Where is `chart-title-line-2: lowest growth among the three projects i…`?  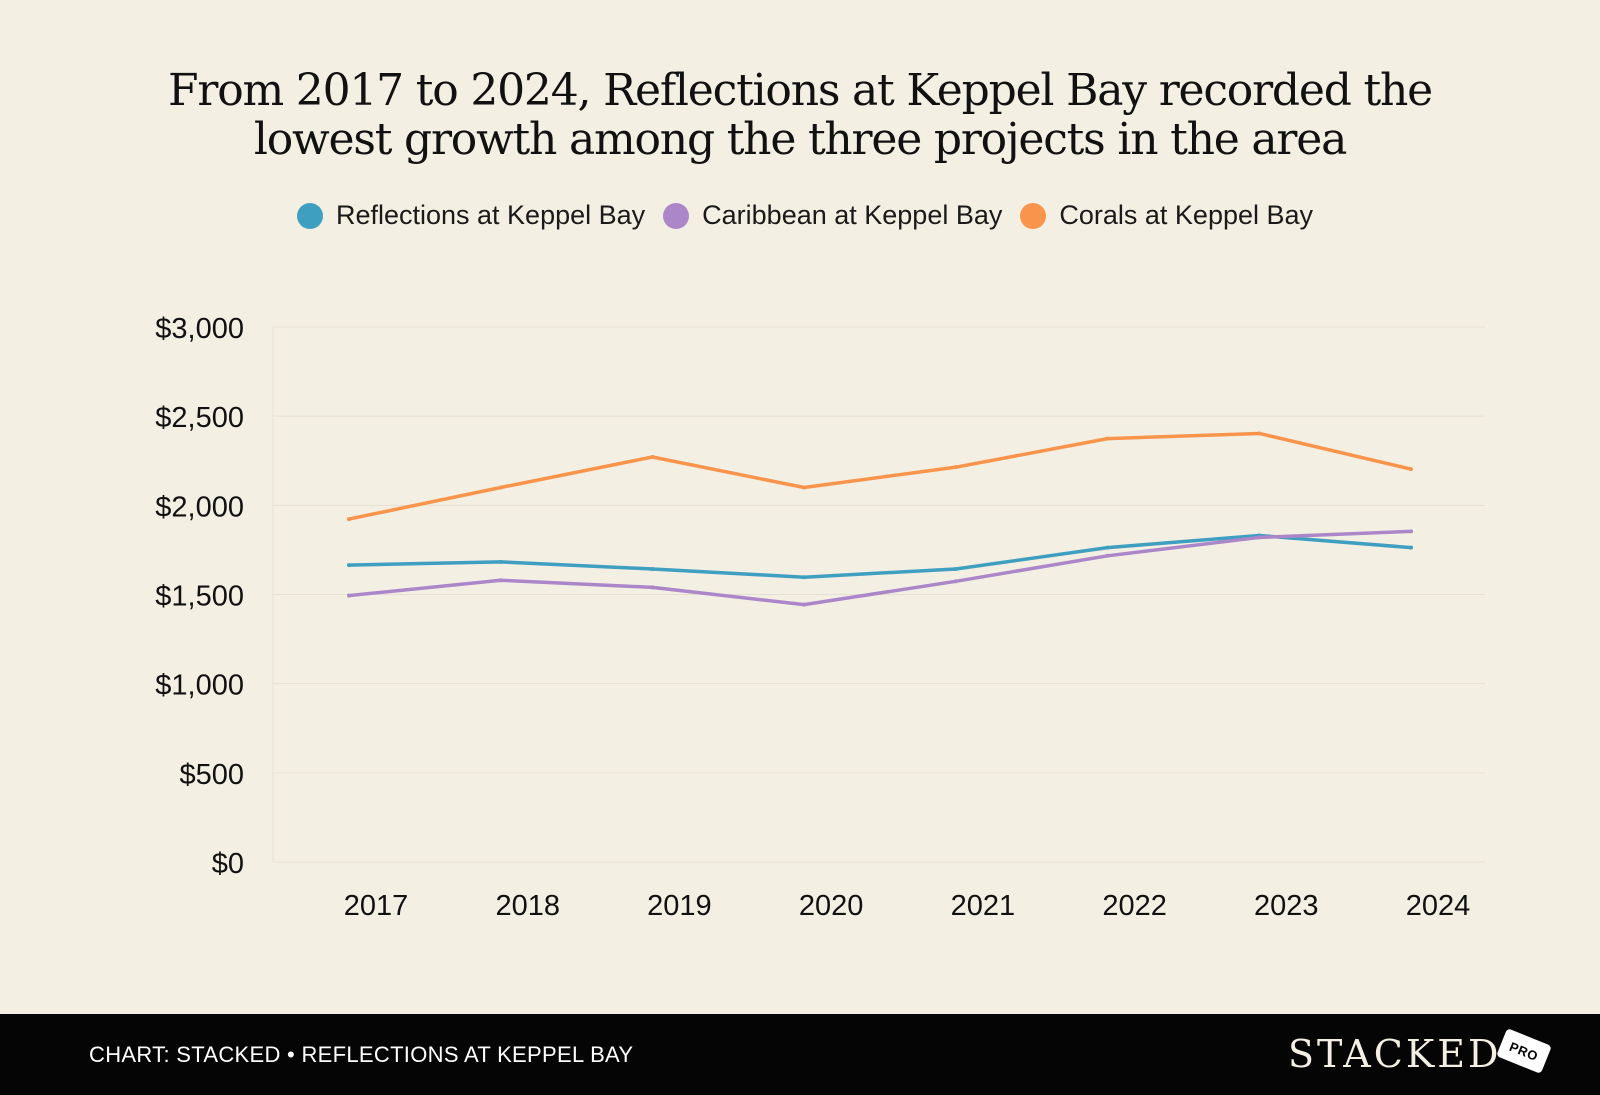 chart-title-line-2: lowest growth among the three projects i… is located at coordinates (800, 139).